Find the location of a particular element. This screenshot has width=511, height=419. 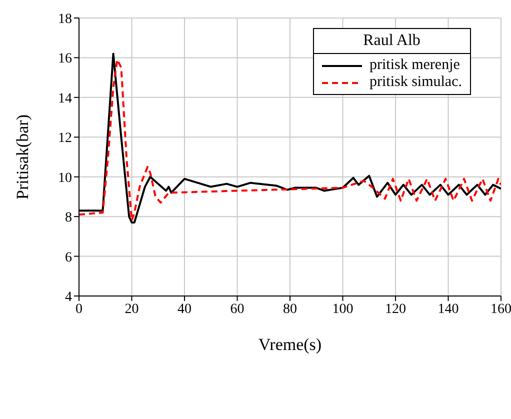

y-axis-title: Pritisak(bar) is located at coordinates (22, 157).